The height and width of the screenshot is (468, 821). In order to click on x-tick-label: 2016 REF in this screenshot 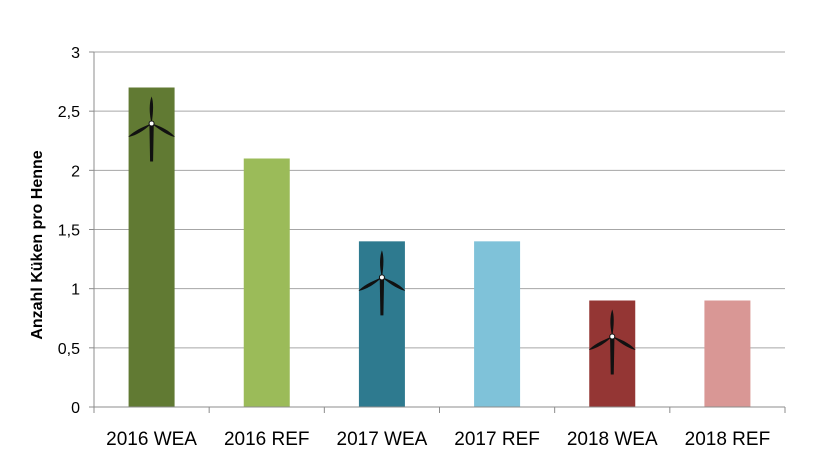, I will do `click(267, 439)`.